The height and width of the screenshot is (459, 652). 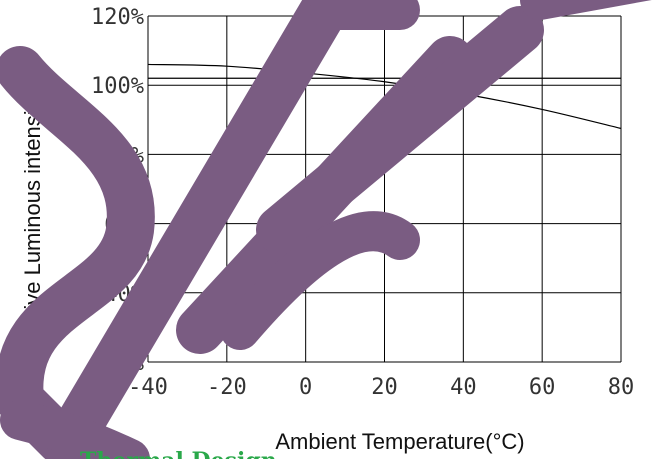 I want to click on footer-text: Thermal Design, so click(x=178, y=453).